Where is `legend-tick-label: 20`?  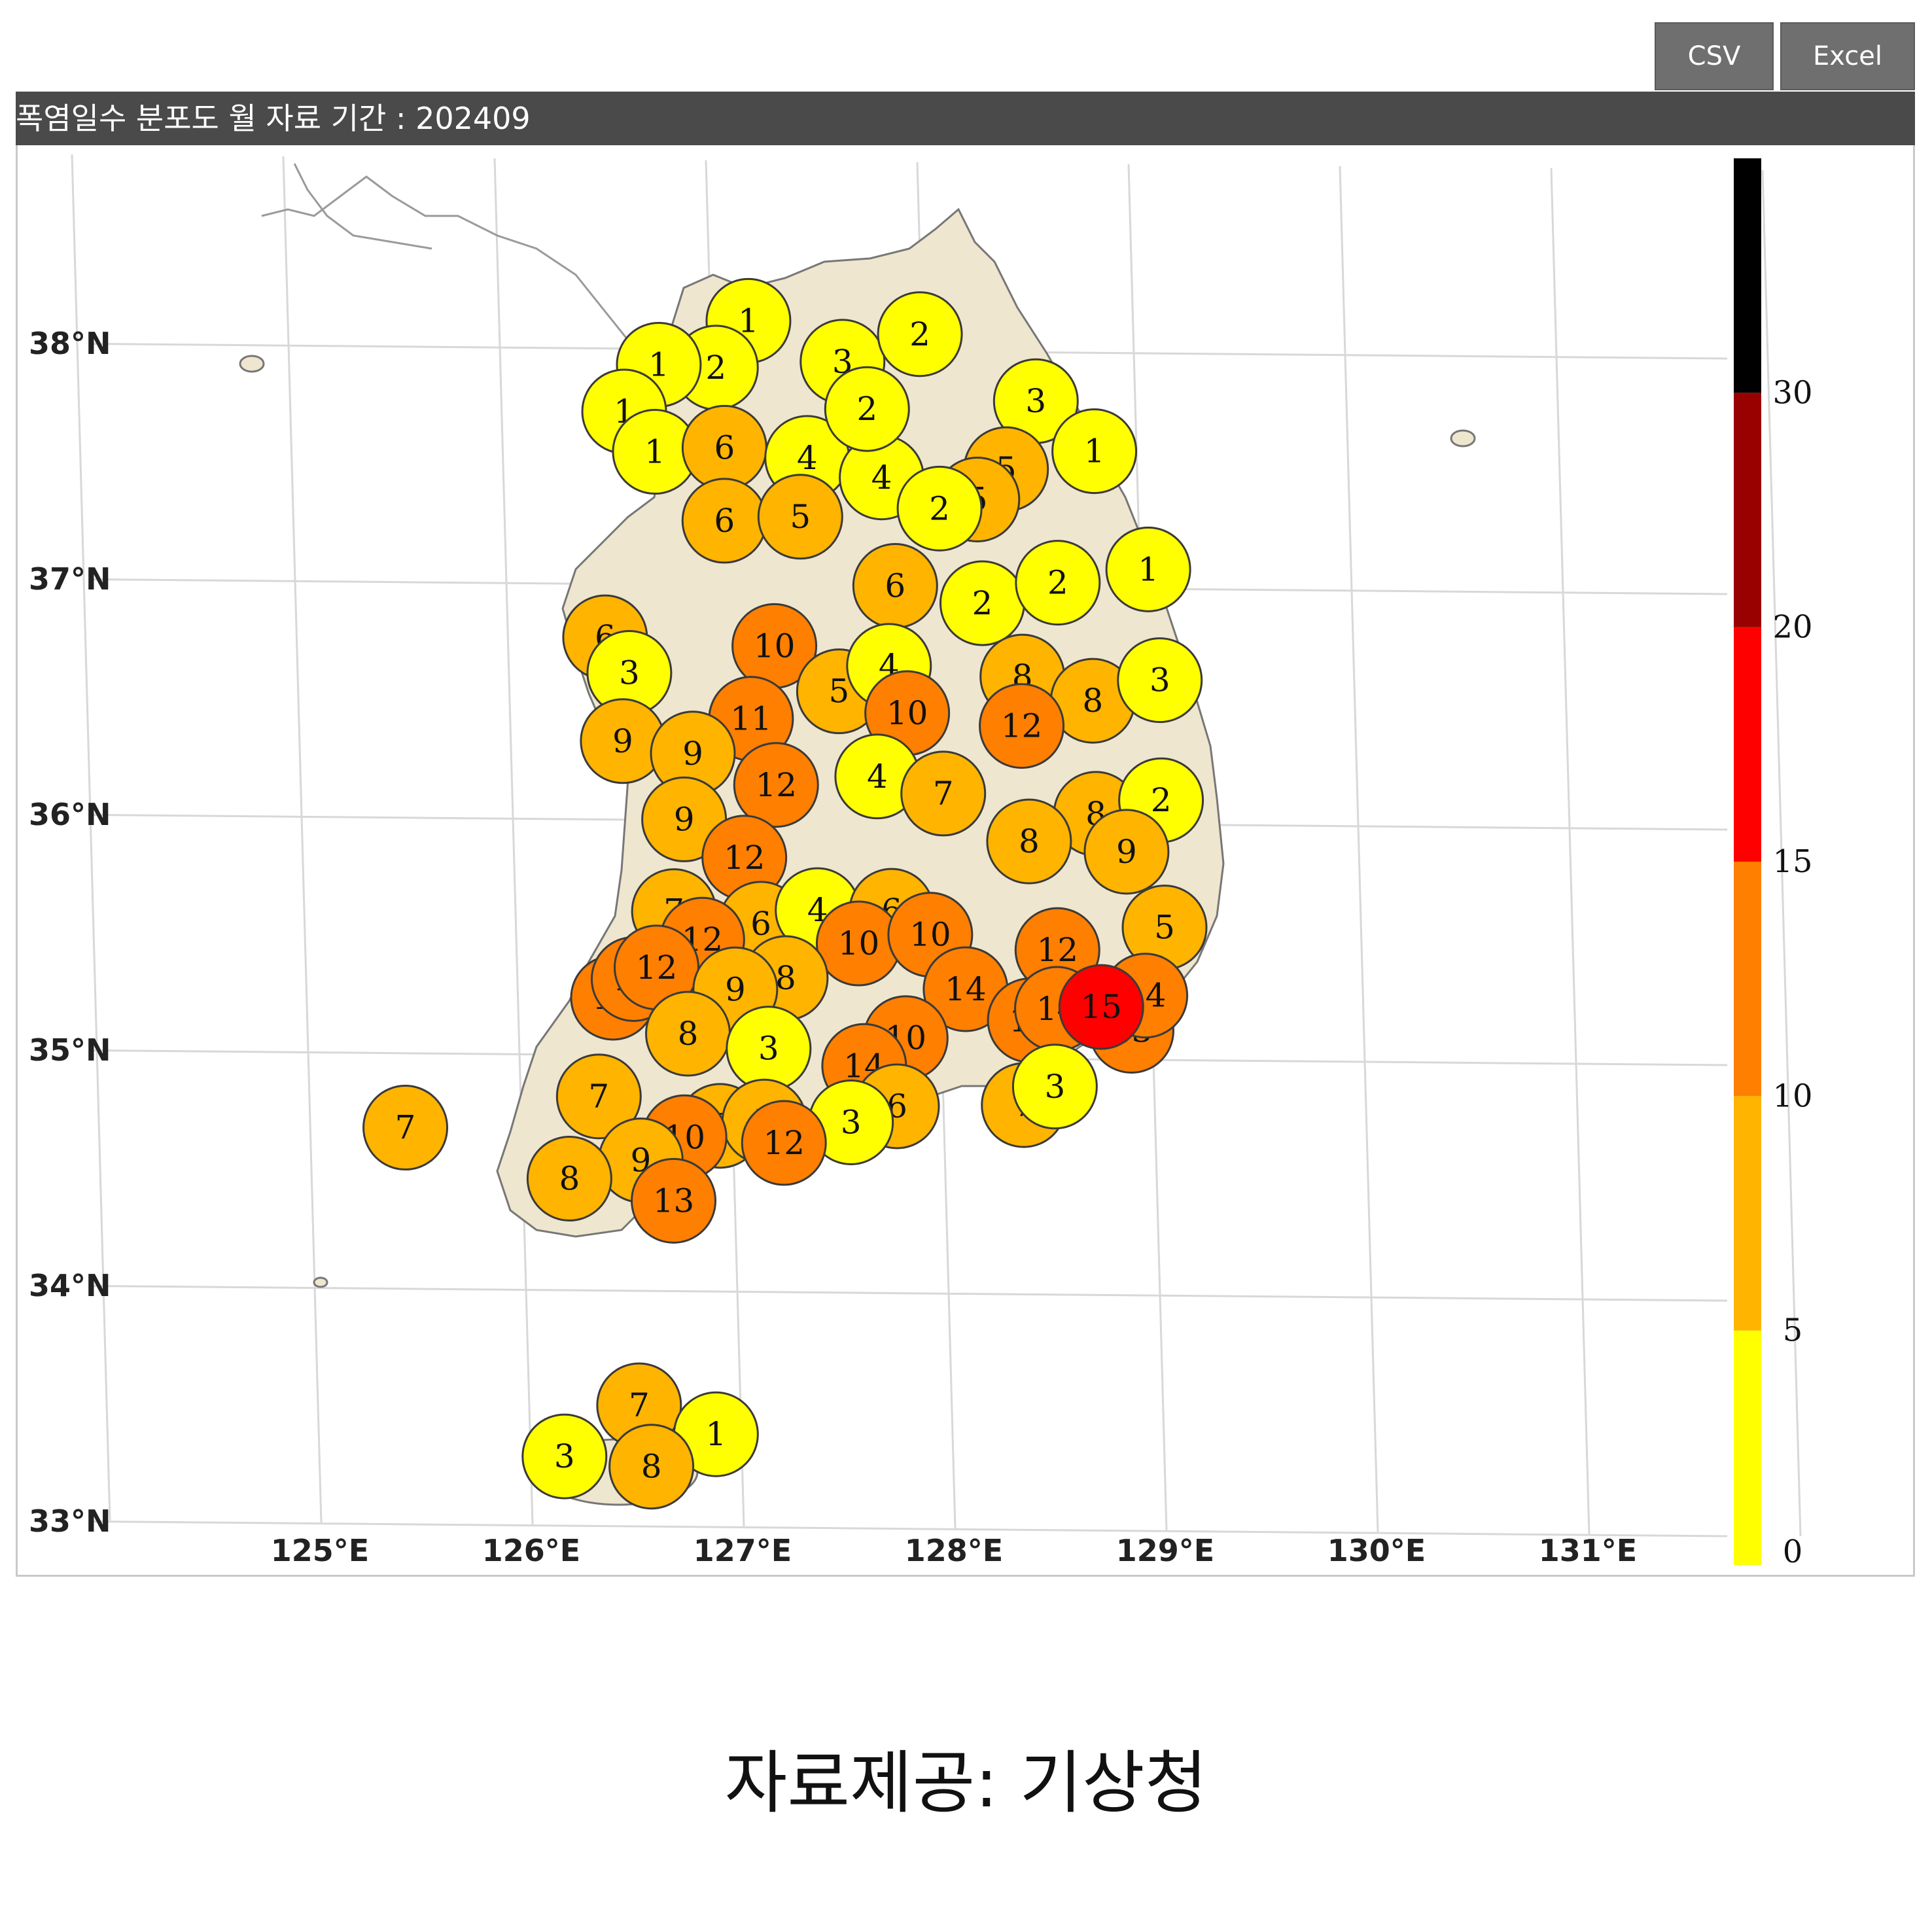
legend-tick-label: 20 is located at coordinates (1792, 627).